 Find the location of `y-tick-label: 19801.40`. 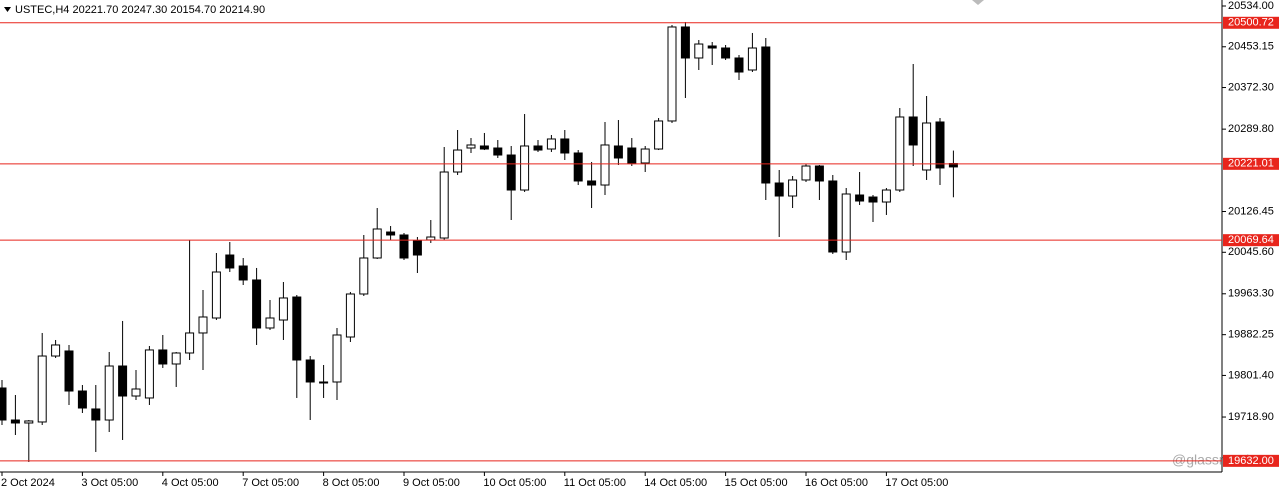

y-tick-label: 19801.40 is located at coordinates (1251, 375).